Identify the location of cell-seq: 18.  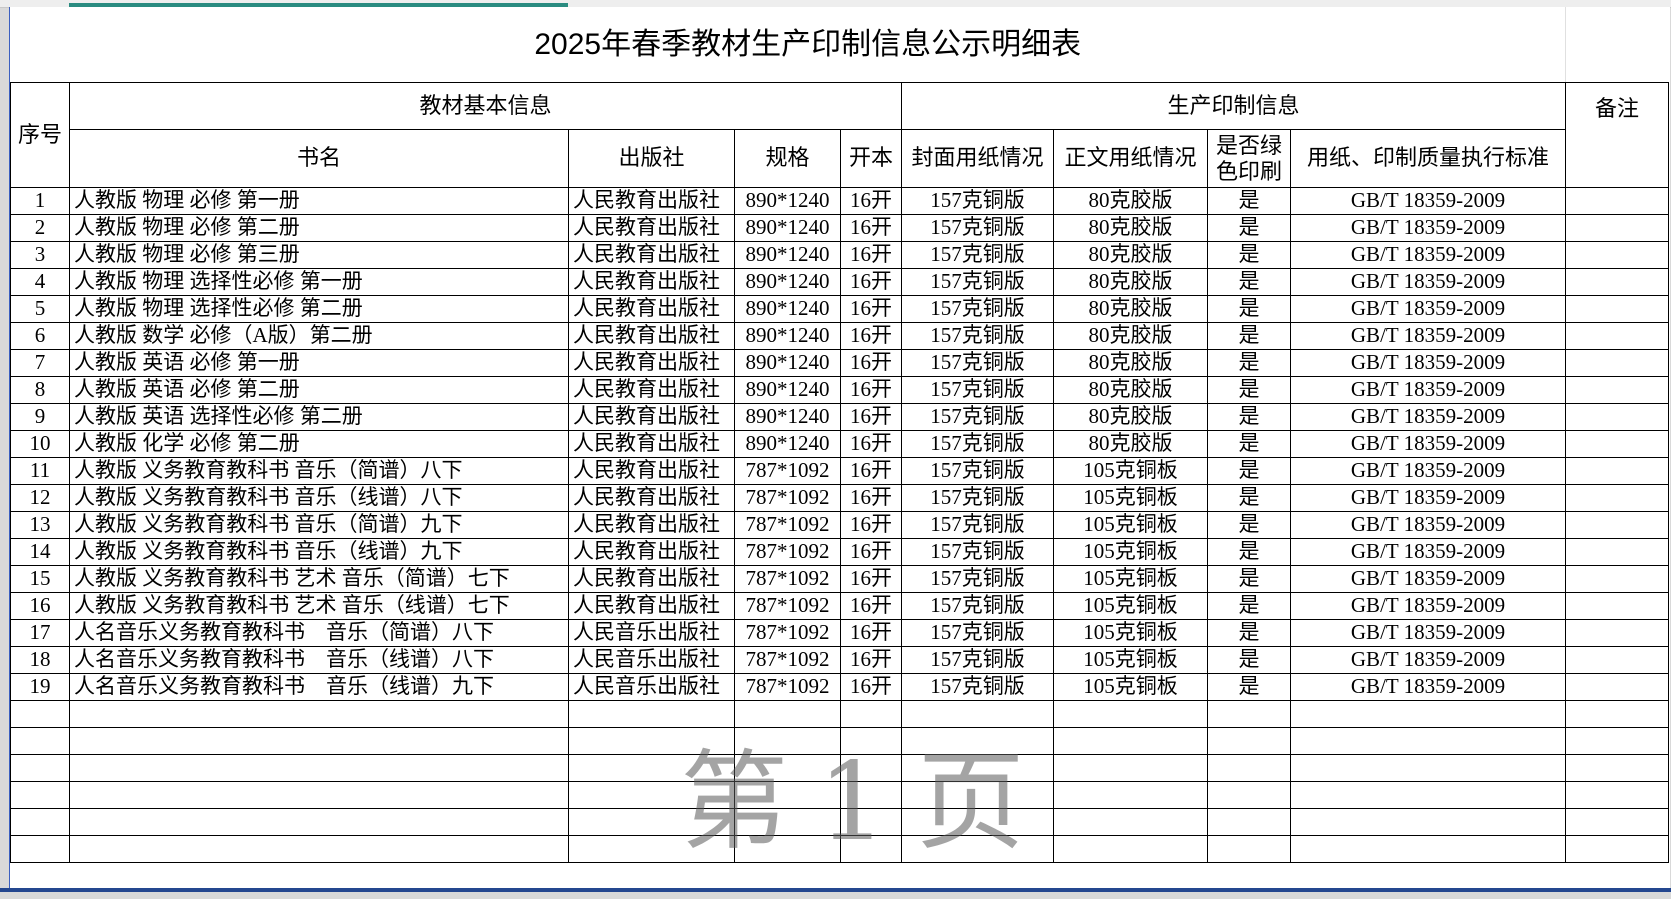
(40, 660).